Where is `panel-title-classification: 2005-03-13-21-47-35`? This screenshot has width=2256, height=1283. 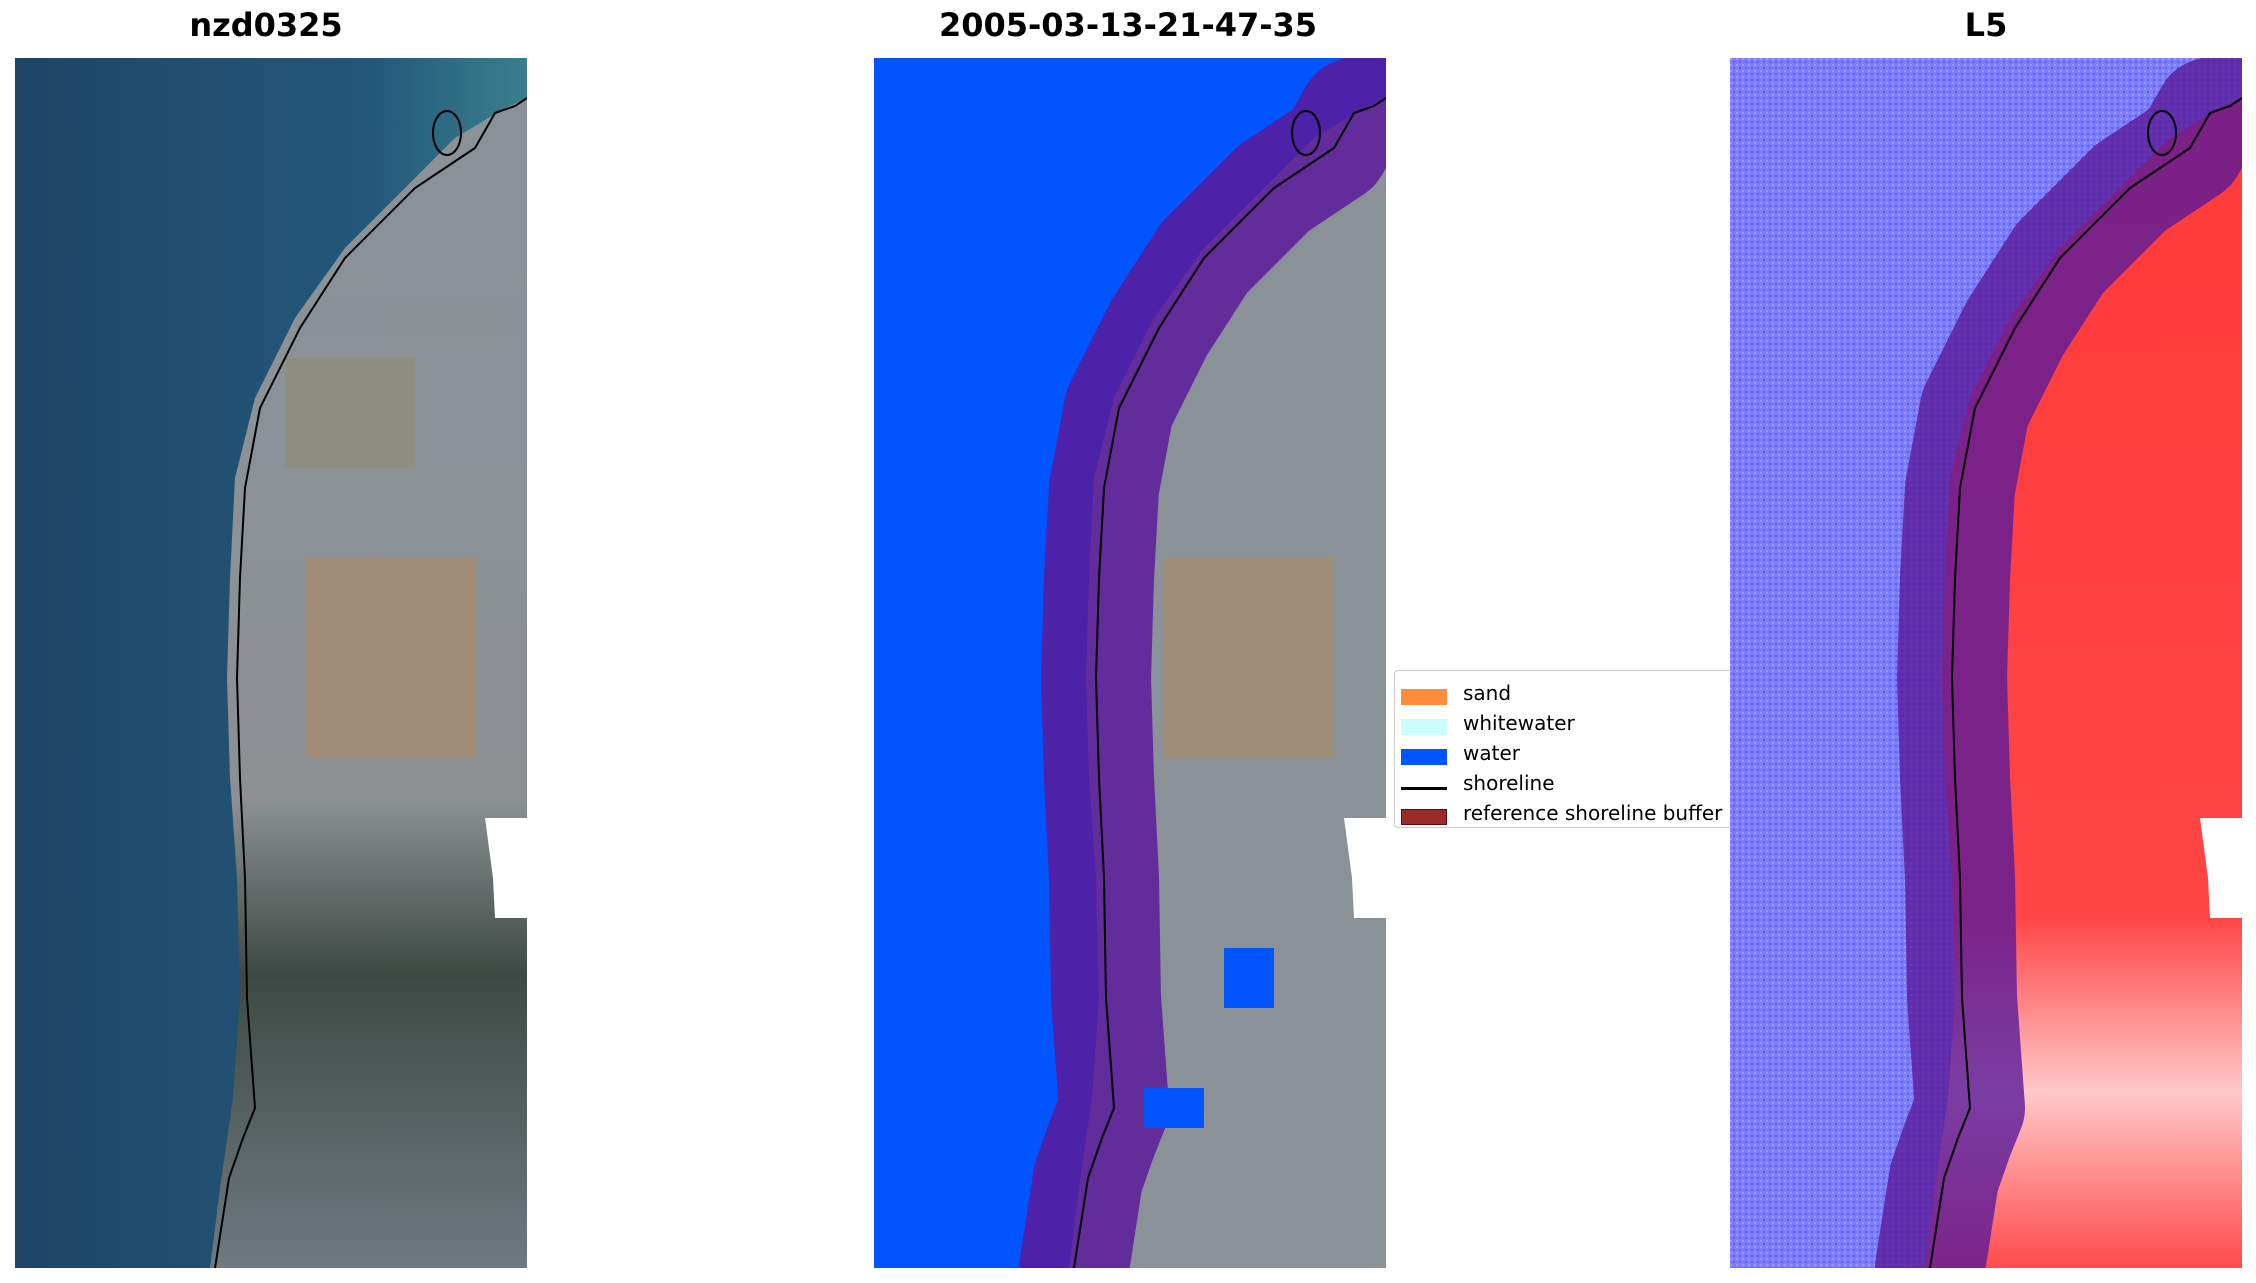
panel-title-classification: 2005-03-13-21-47-35 is located at coordinates (1128, 25).